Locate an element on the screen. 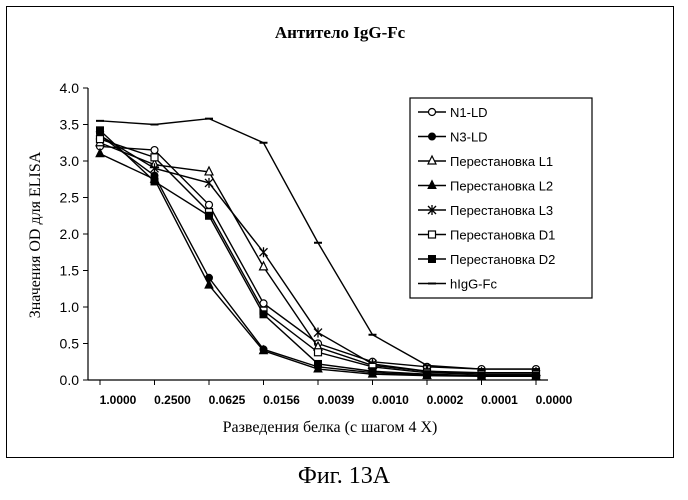  legend-label: Перестановка L2 is located at coordinates (501, 186).